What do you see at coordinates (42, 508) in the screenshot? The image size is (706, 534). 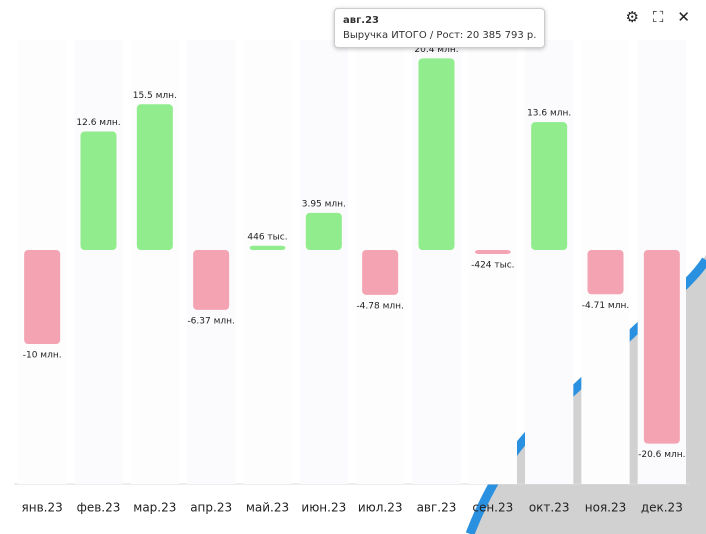 I see `x-tick-label: янв.23` at bounding box center [42, 508].